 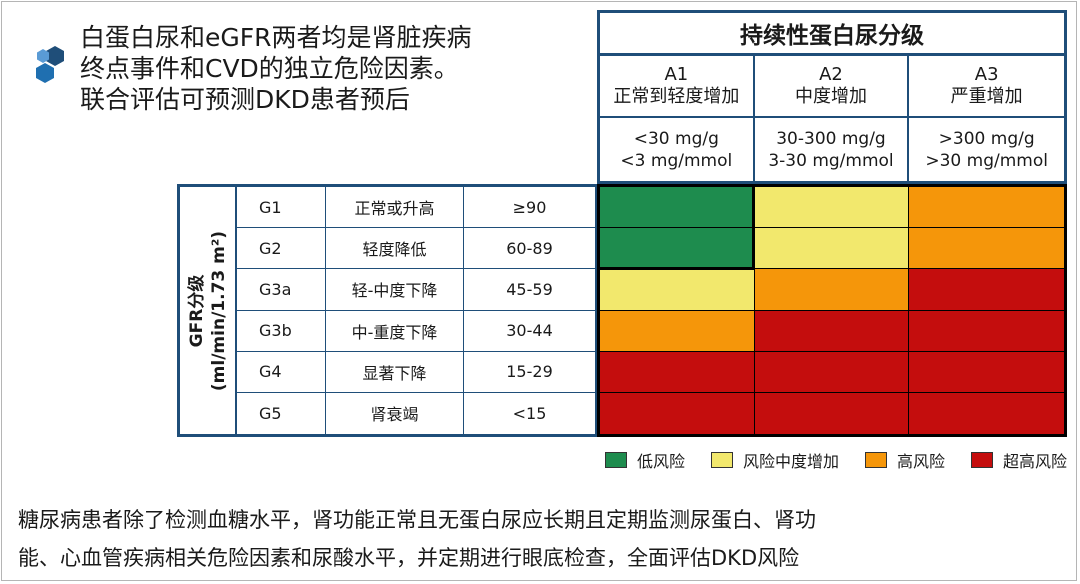 I want to click on legend-item-high: 高风险, so click(x=905, y=460).